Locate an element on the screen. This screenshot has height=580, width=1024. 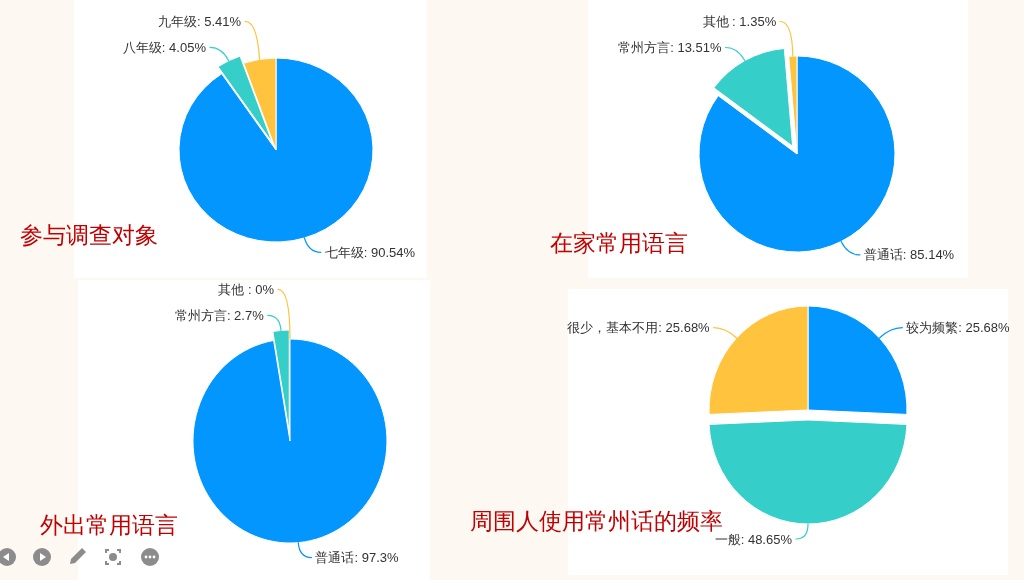
slice-label: 普通话: 85.14% is located at coordinates (909, 255).